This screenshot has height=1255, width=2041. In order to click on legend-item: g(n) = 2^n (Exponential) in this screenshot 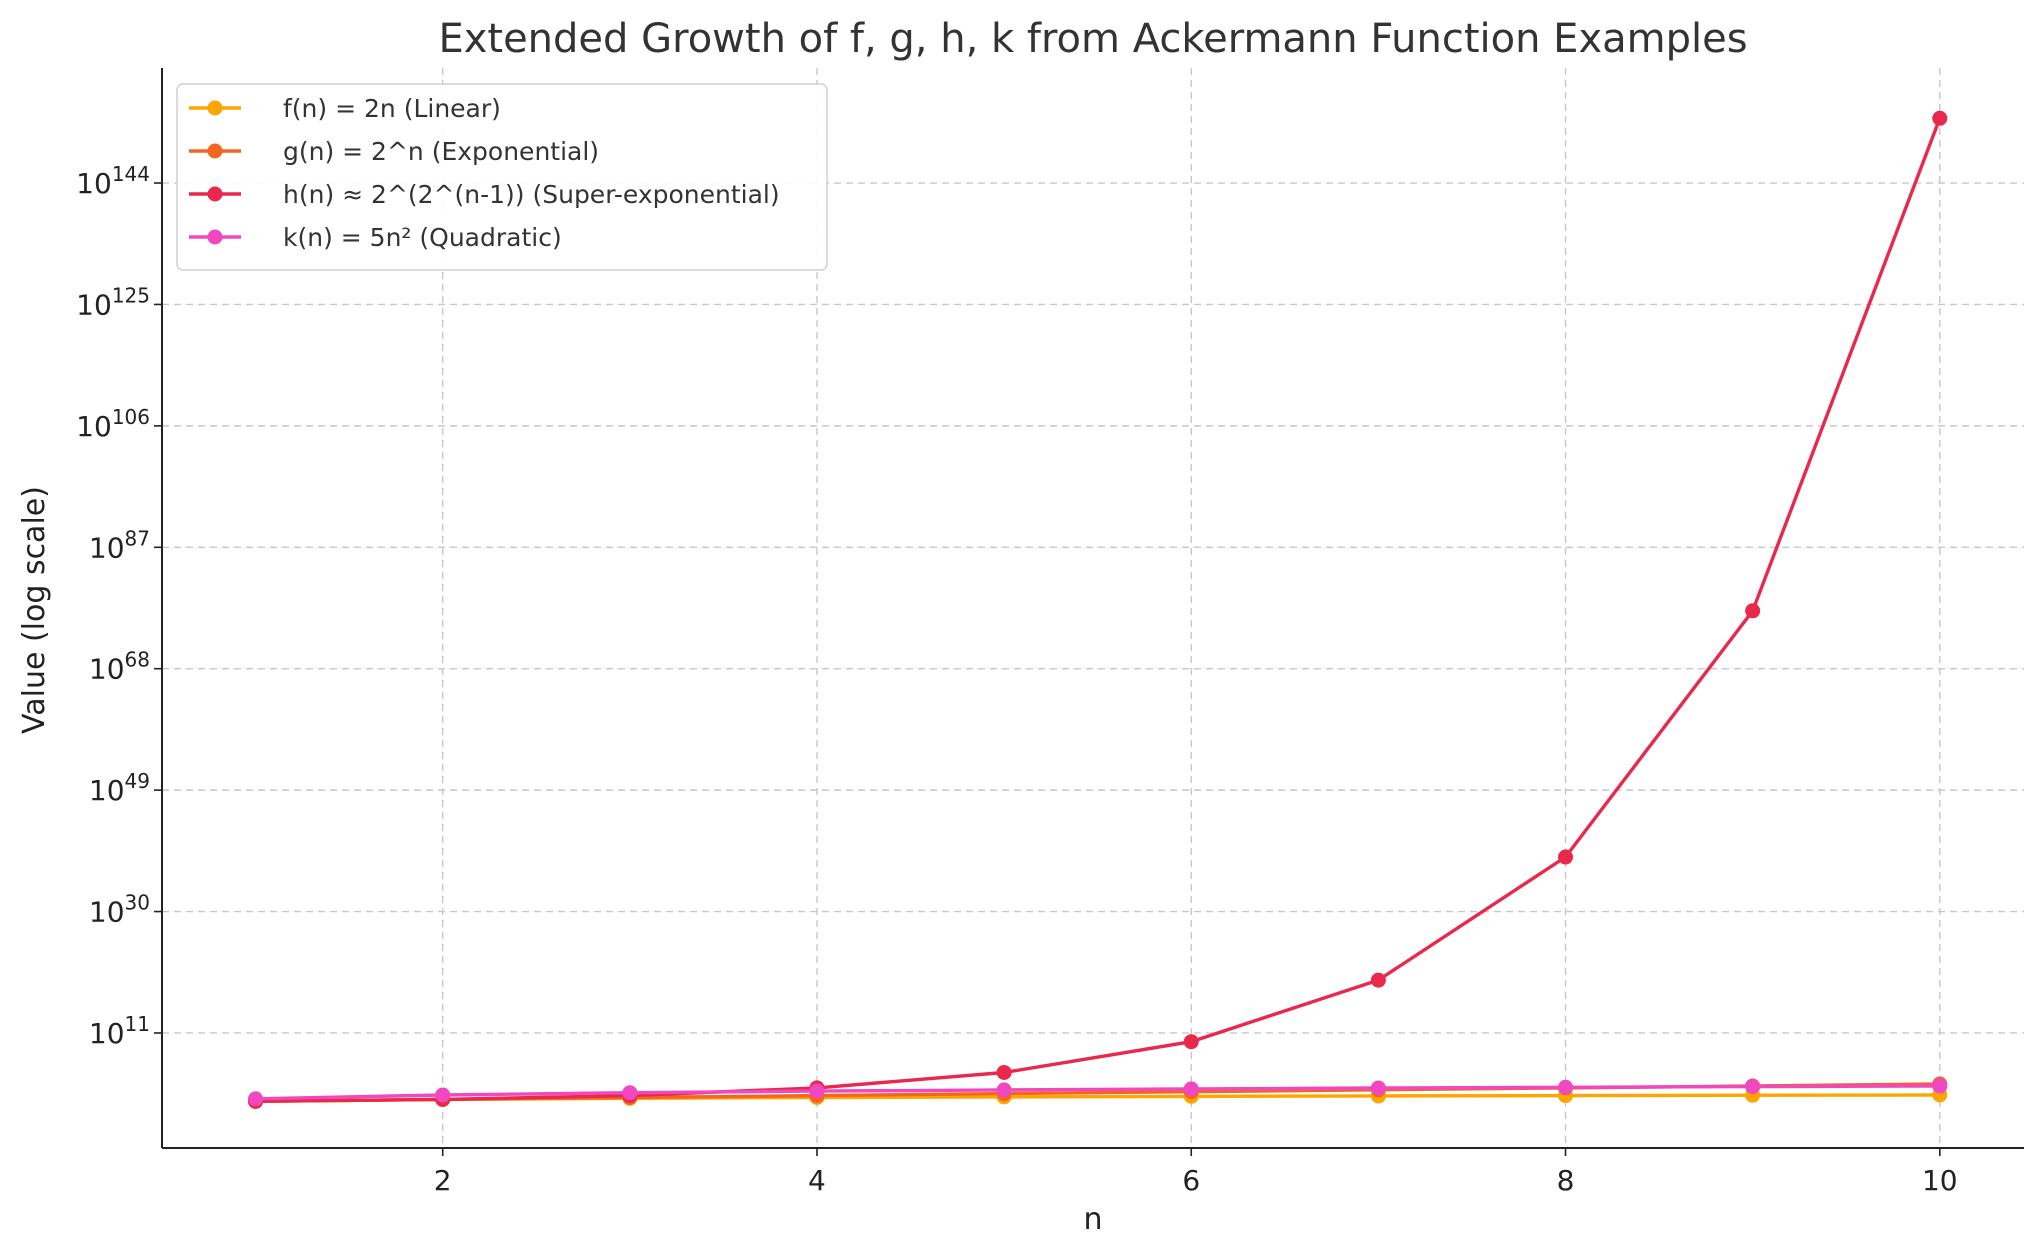, I will do `click(394, 151)`.